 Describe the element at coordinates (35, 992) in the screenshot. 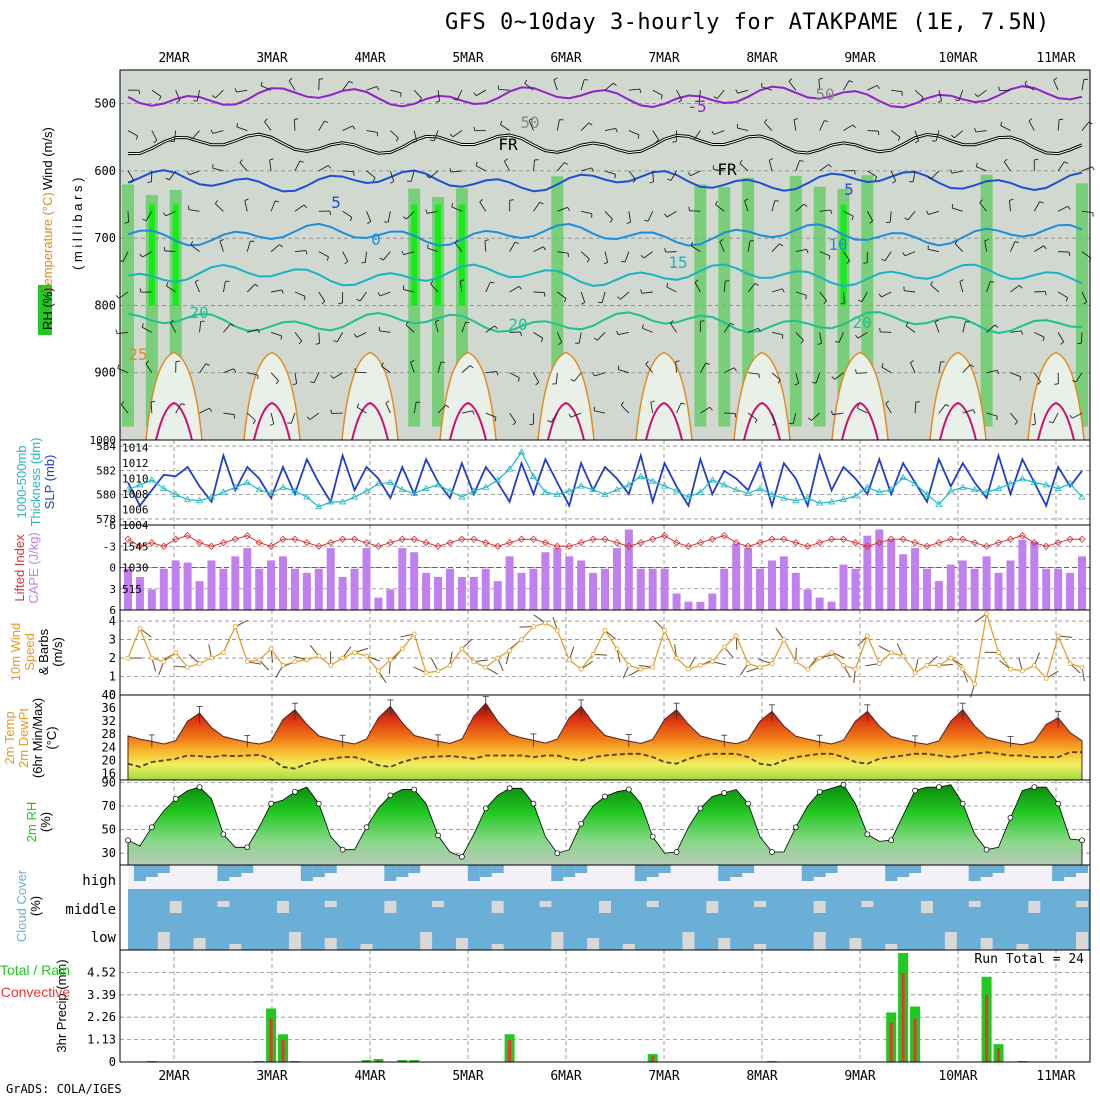

I see `precip-convective-label: Convective` at that location.